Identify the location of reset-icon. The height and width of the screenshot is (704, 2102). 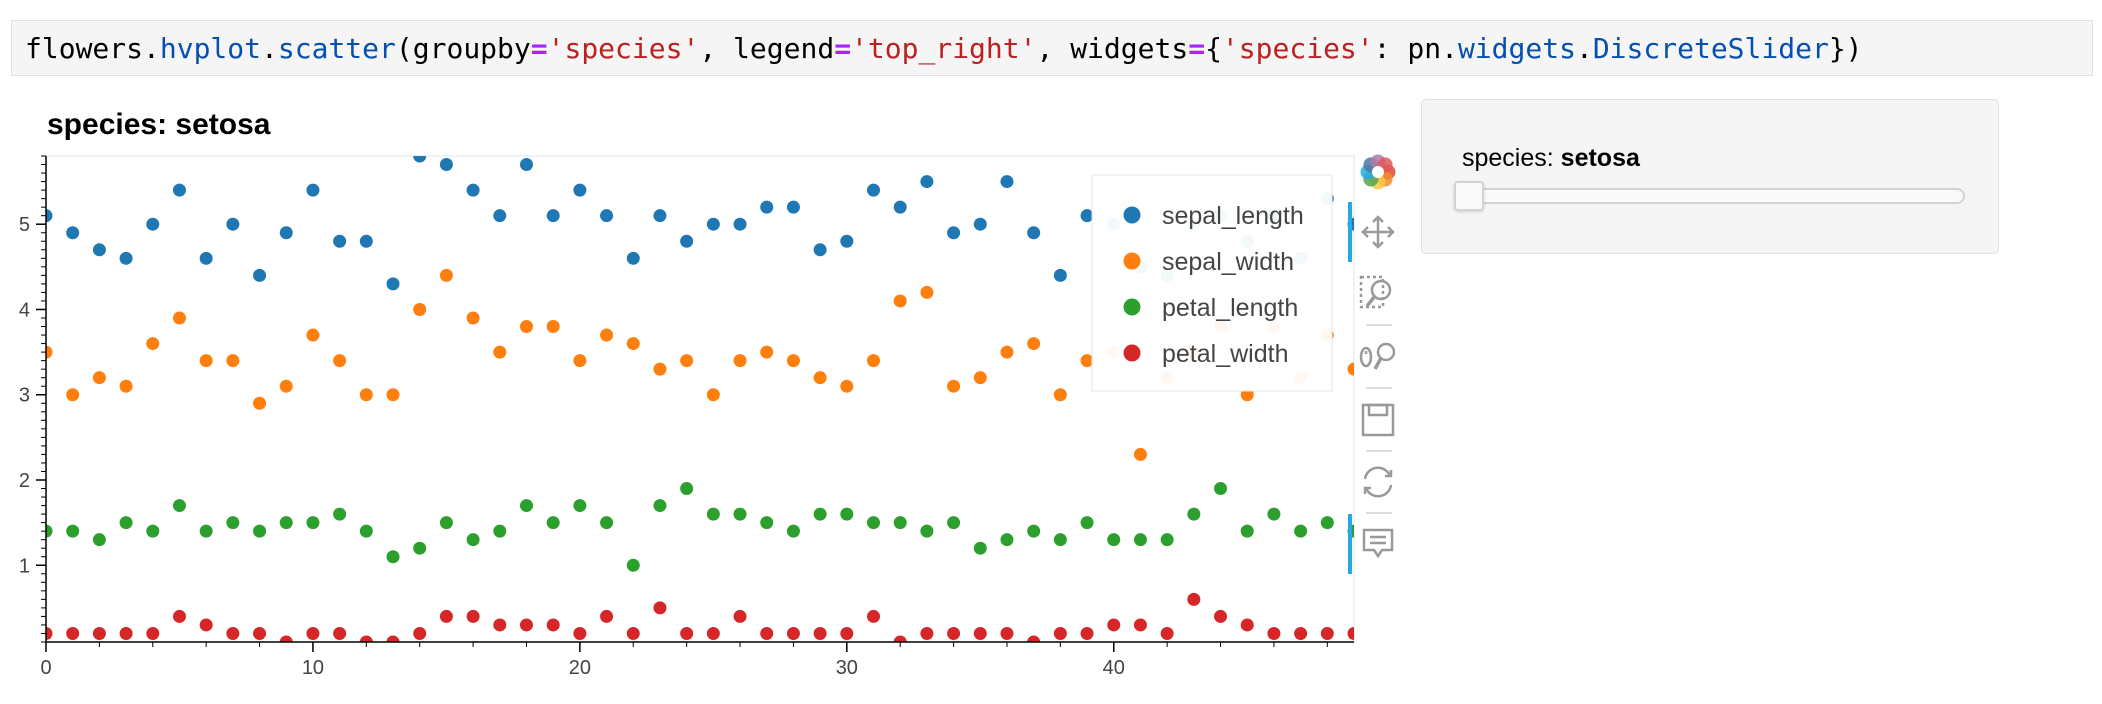
(1378, 482).